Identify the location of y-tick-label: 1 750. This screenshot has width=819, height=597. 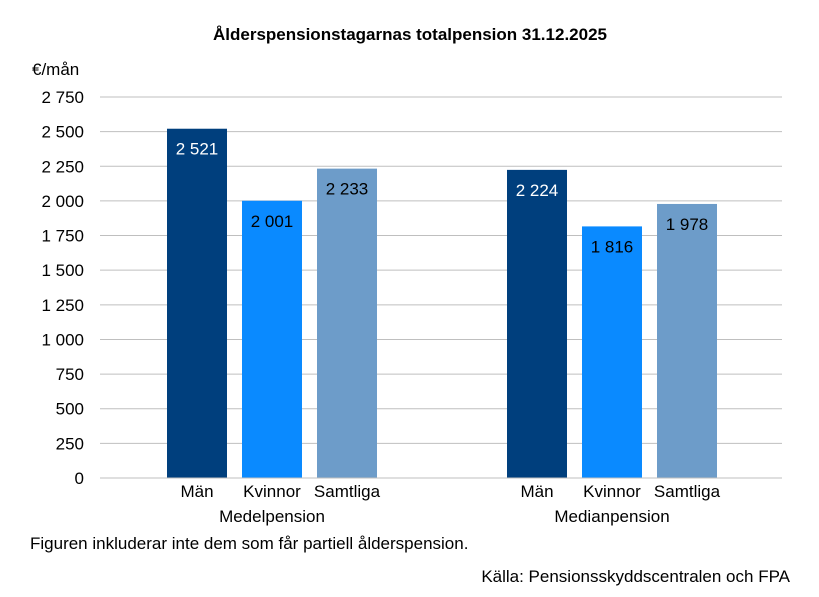
(62, 236).